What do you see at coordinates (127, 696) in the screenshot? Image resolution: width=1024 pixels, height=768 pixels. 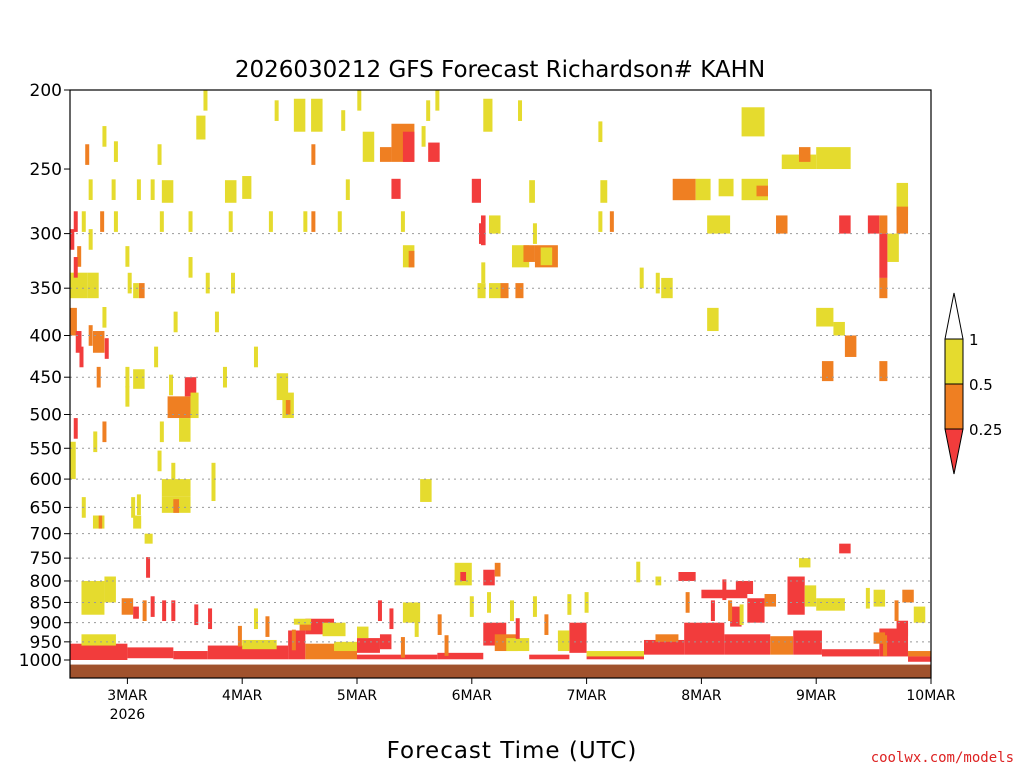 I see `x-tick-label-0: 3MAR` at bounding box center [127, 696].